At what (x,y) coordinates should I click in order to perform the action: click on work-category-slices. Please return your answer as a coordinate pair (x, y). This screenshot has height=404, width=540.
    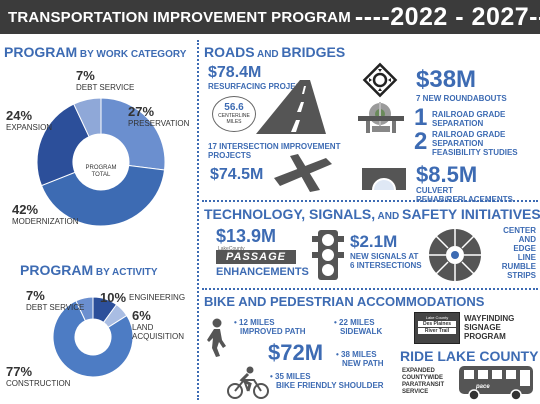
    Looking at the image, I should click on (101, 161).